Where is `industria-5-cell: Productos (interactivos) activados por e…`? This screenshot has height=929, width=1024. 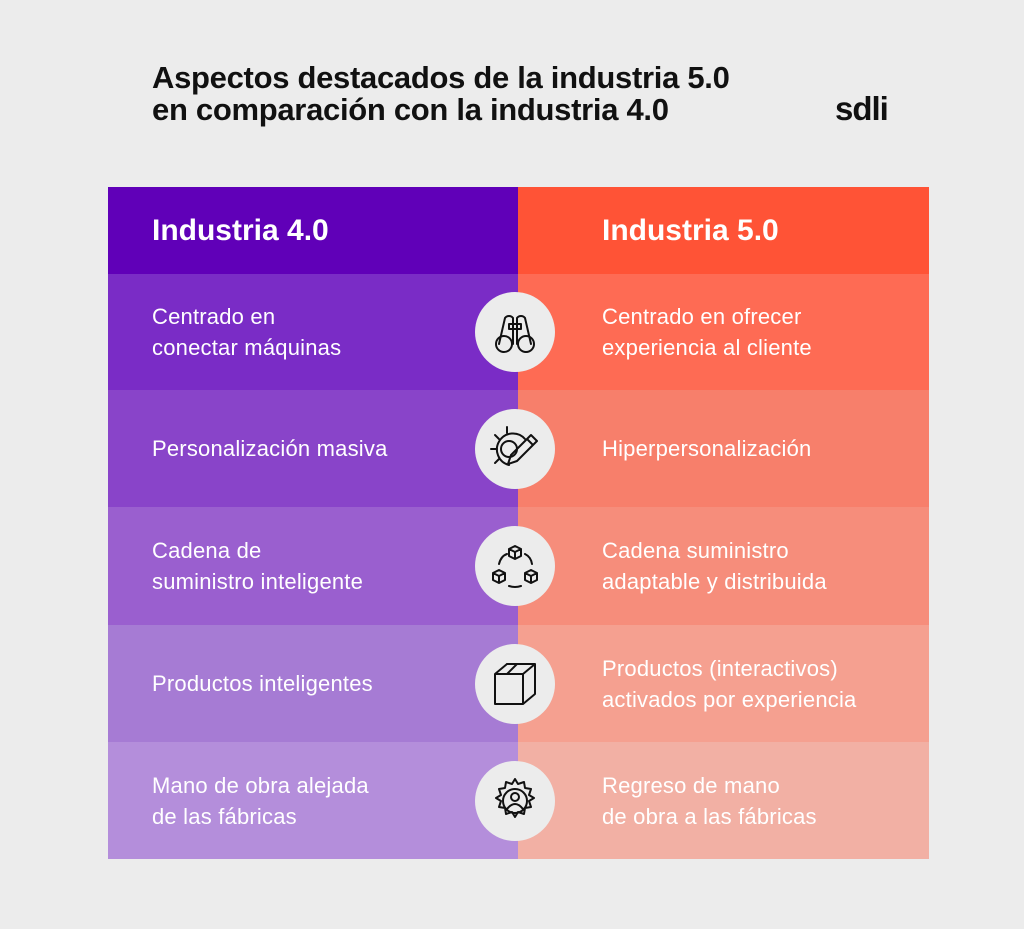 industria-5-cell: Productos (interactivos) activados por e… is located at coordinates (723, 683).